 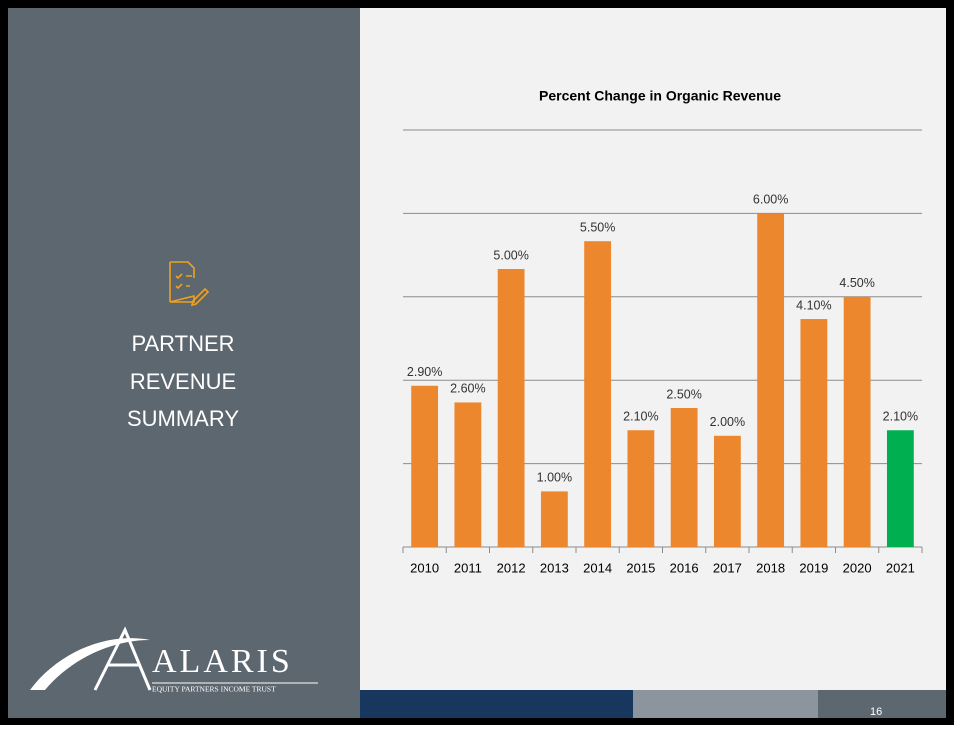 I want to click on logo-tagline: EQUITY PARTNERS INCOME TRUST, so click(x=214, y=689).